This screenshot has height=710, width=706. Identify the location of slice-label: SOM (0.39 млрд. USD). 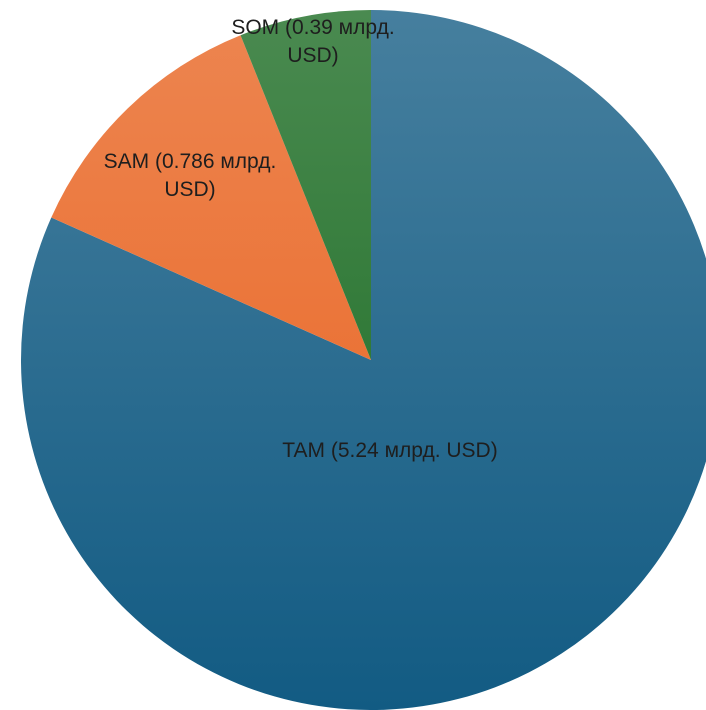
(313, 41).